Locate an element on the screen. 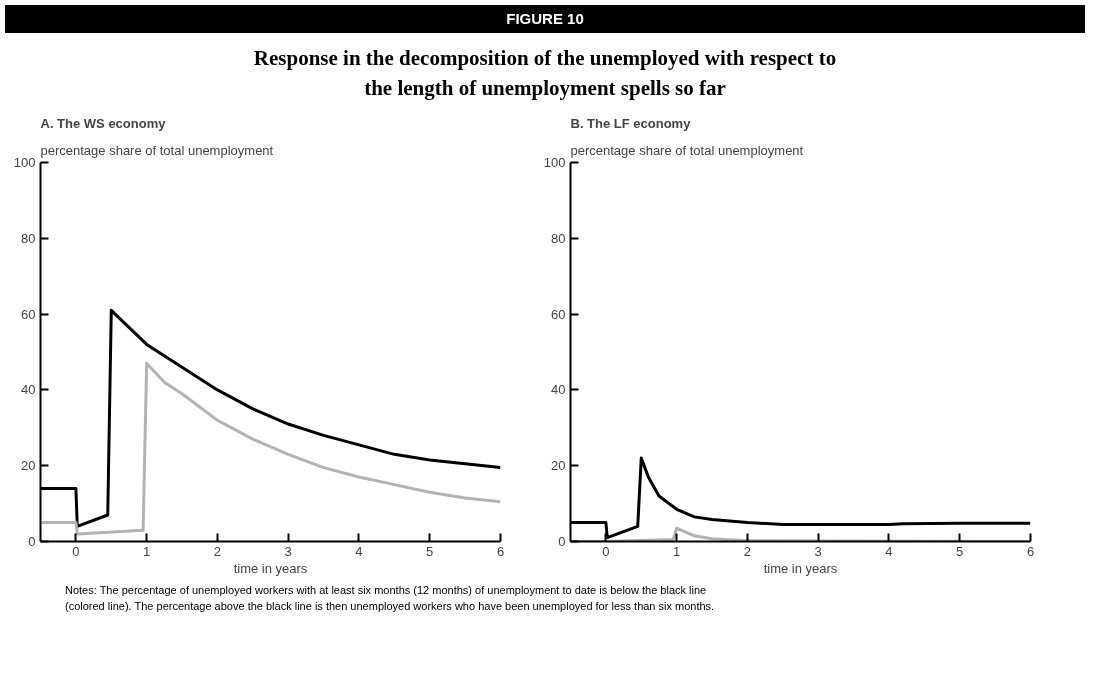  line-series is located at coordinates (270, 448).